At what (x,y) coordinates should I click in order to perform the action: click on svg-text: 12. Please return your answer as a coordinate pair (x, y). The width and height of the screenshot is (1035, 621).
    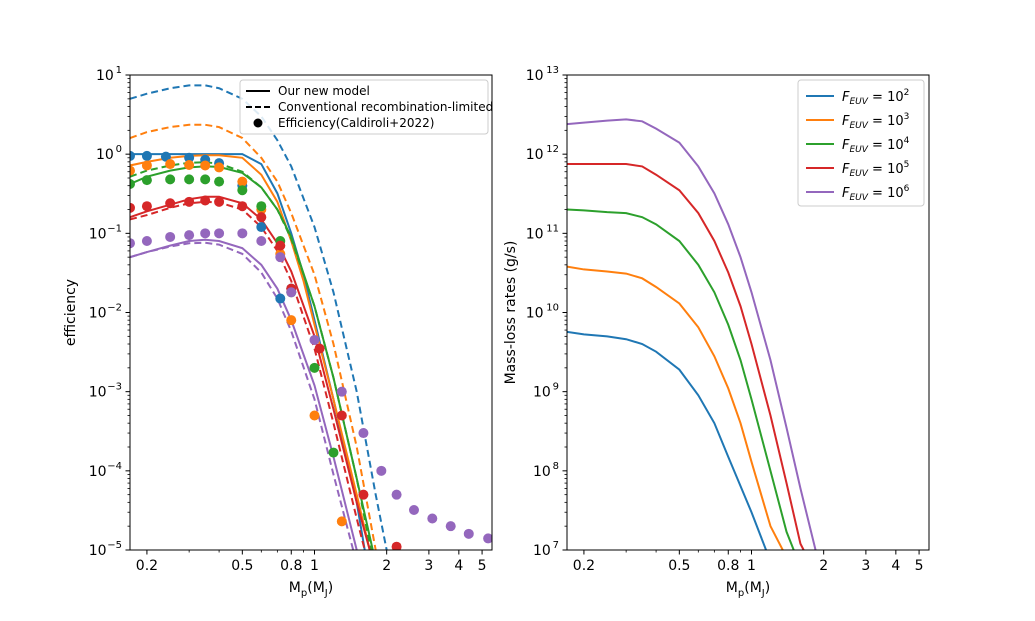
    Looking at the image, I should click on (552, 149).